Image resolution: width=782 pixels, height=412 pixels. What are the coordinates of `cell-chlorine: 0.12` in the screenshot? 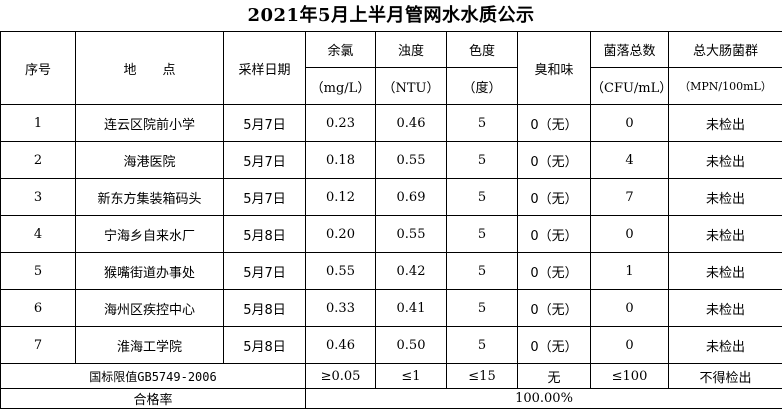 It's located at (340, 197).